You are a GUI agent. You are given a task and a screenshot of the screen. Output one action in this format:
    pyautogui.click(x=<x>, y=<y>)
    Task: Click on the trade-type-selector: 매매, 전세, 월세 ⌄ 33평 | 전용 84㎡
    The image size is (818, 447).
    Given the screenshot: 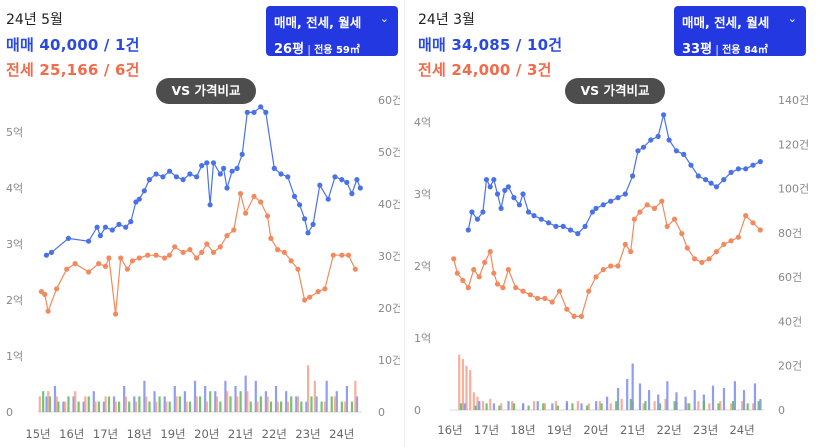 What is the action you would take?
    pyautogui.click(x=740, y=31)
    